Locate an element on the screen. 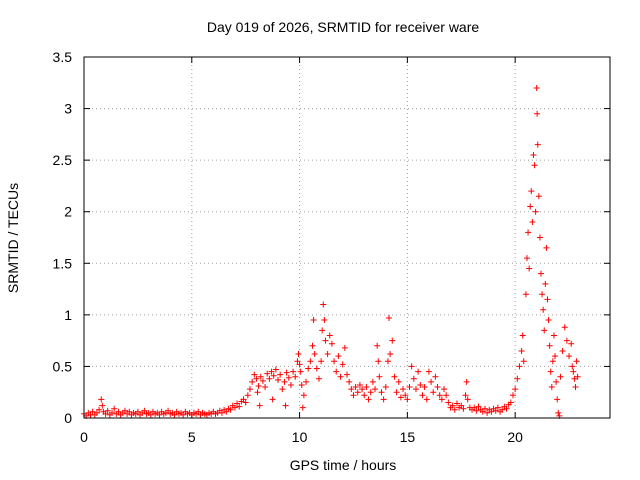 The width and height of the screenshot is (640, 480). y-tick-label: 1 is located at coordinates (68, 315).